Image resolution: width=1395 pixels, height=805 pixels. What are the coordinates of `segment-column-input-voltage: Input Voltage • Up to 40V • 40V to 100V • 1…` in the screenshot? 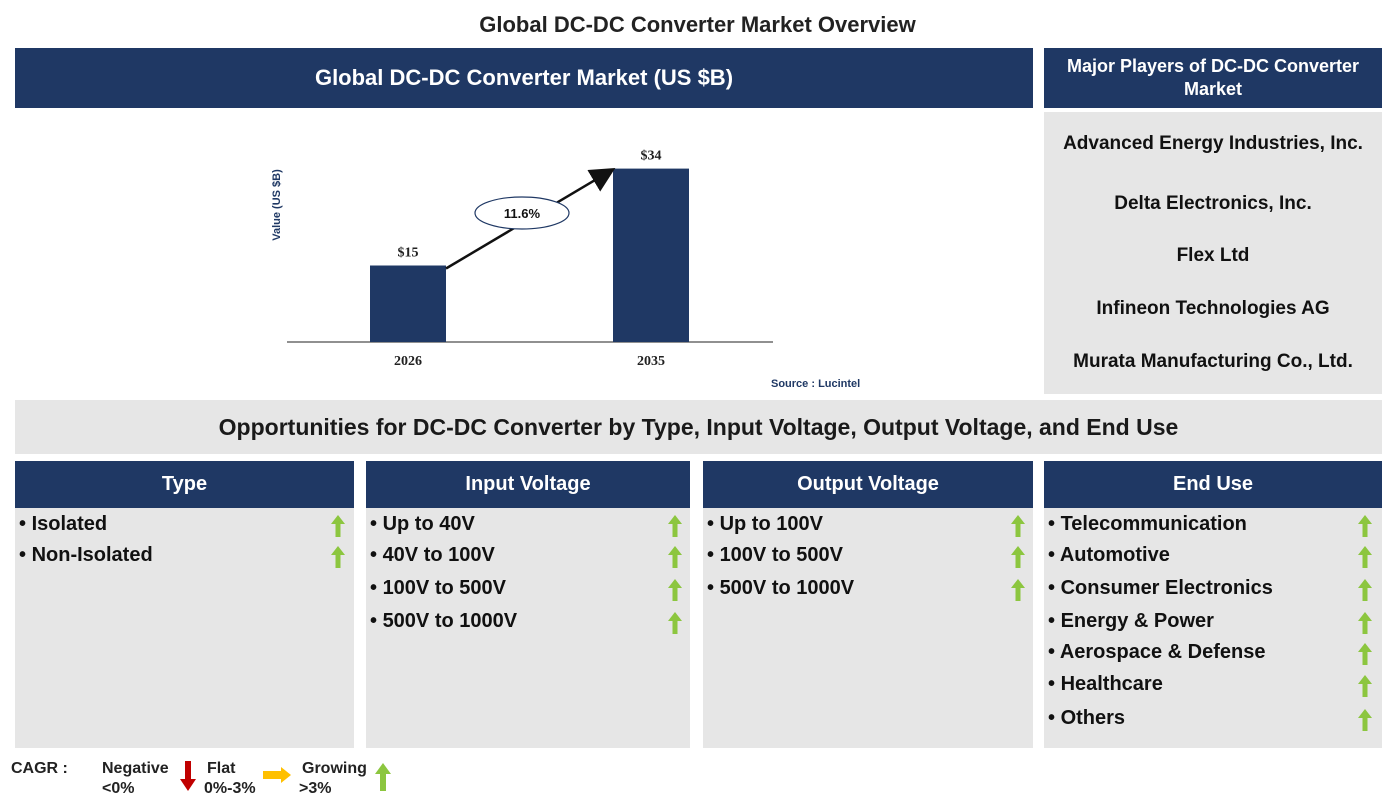 It's located at (528, 604).